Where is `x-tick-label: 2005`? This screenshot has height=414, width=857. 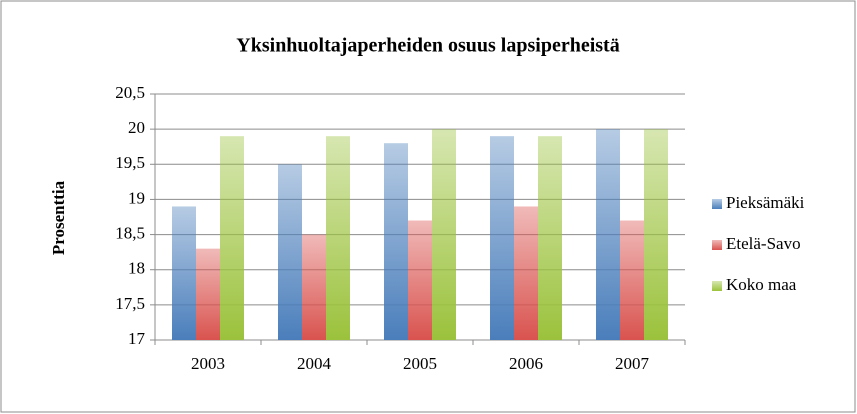
x-tick-label: 2005 is located at coordinates (420, 363).